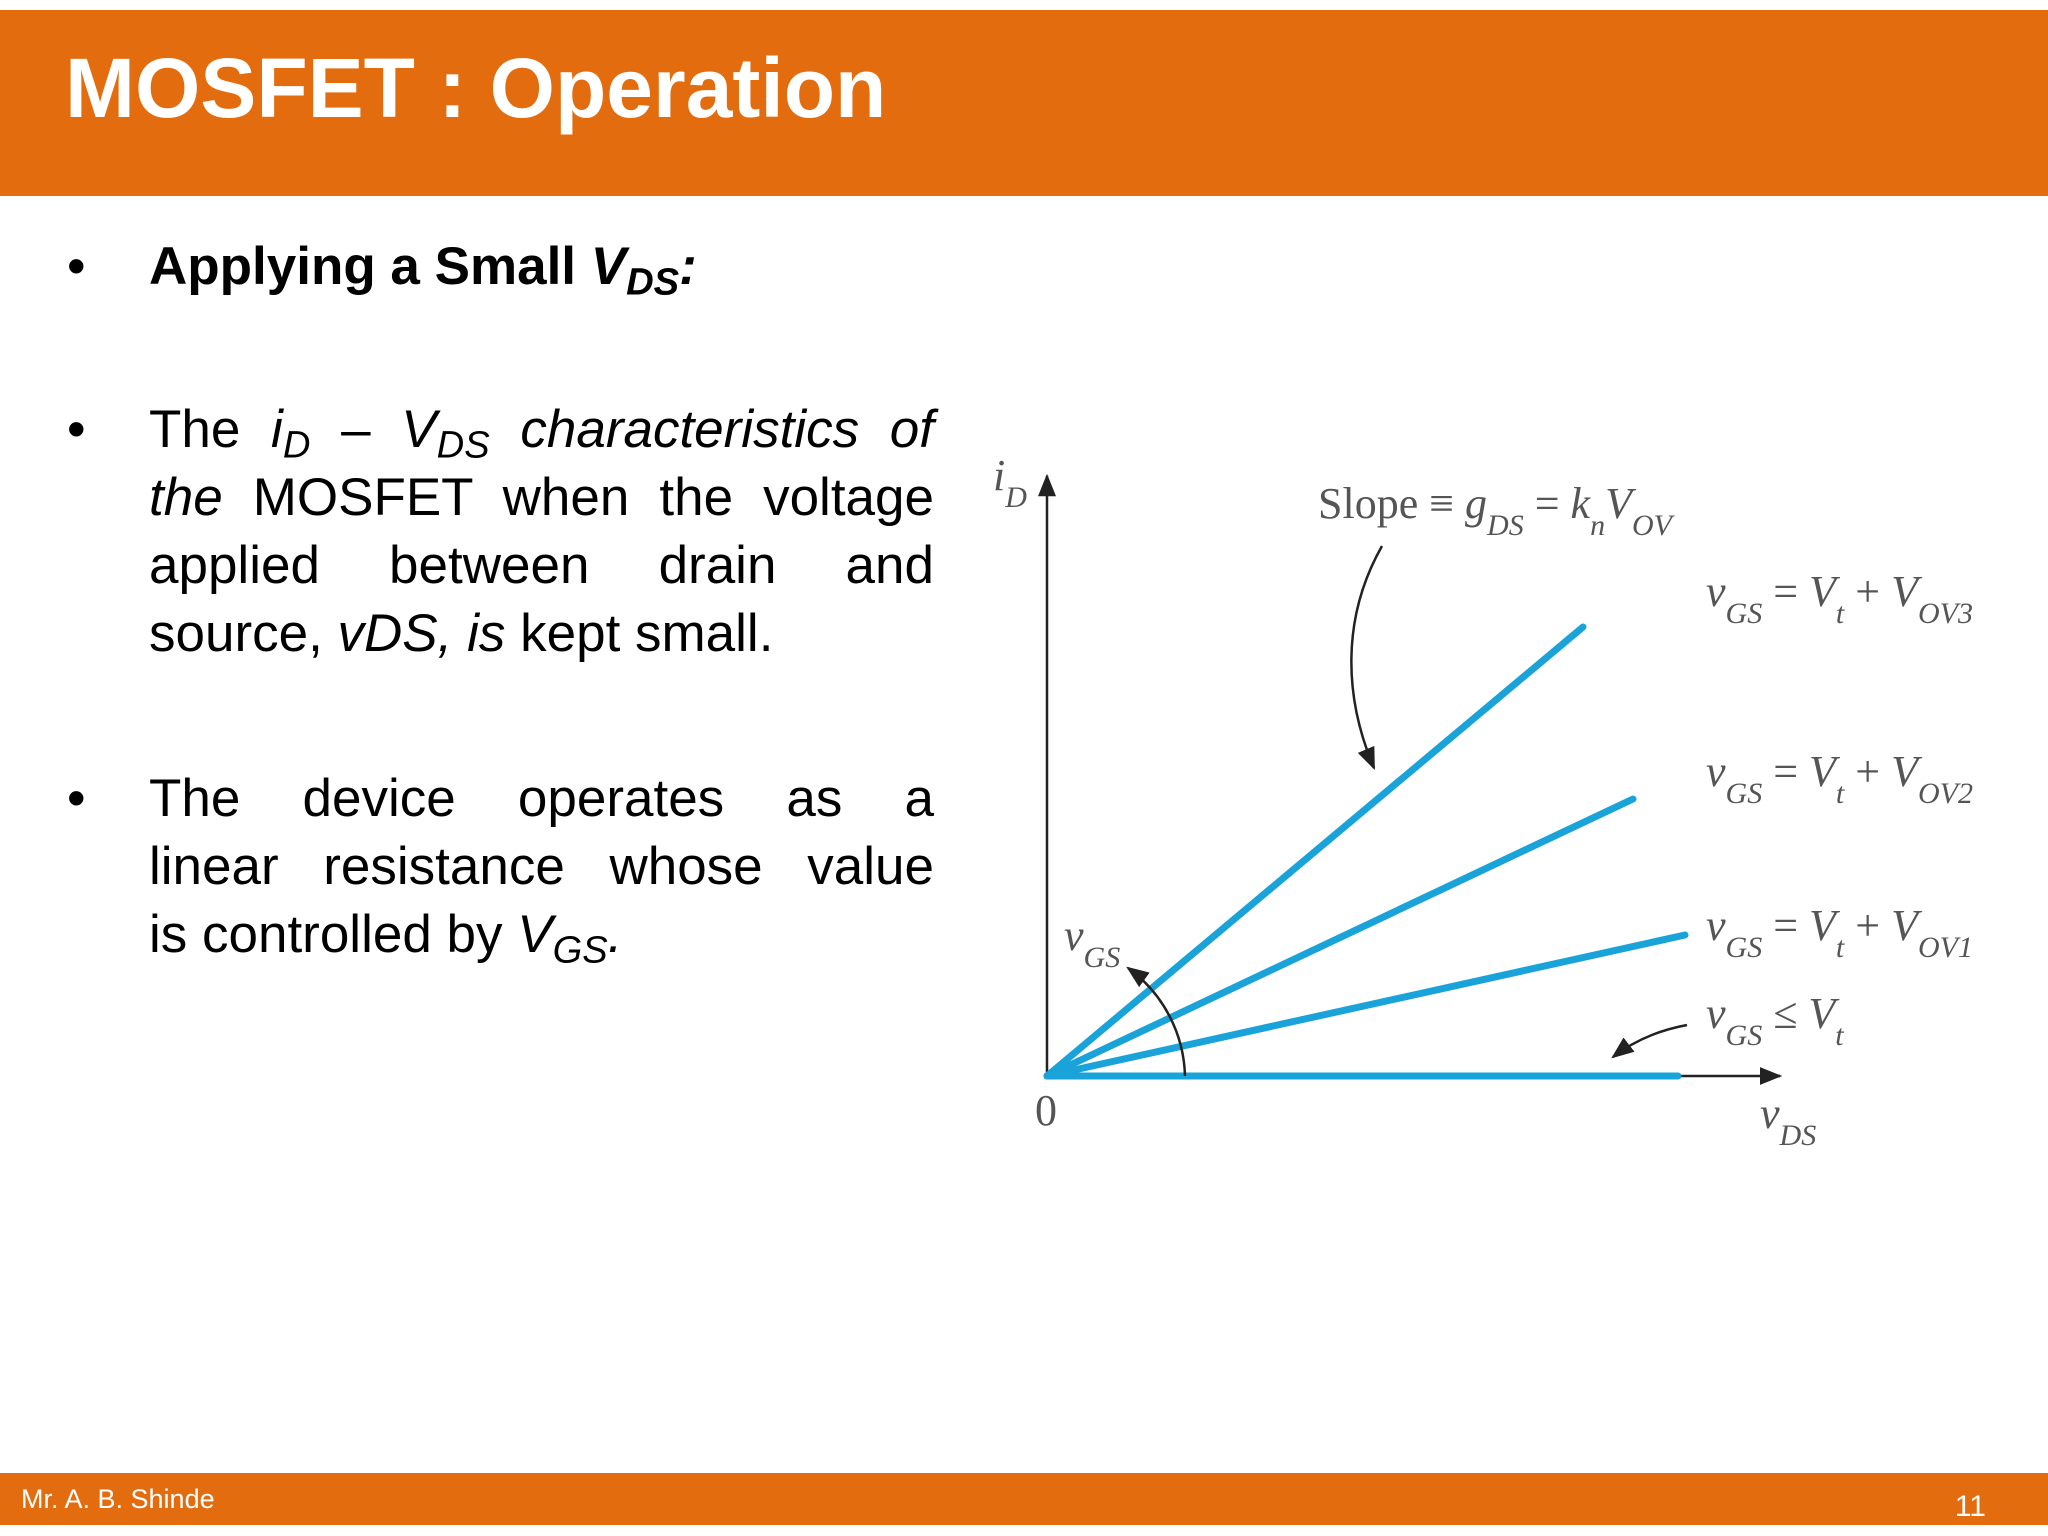  Describe the element at coordinates (1945, 793) in the screenshot. I see `subscript: OV2` at that location.